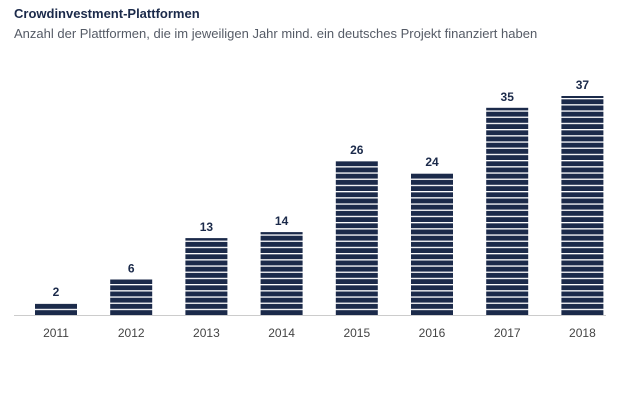  Describe the element at coordinates (507, 333) in the screenshot. I see `x-tick-label-2017: 2017` at that location.